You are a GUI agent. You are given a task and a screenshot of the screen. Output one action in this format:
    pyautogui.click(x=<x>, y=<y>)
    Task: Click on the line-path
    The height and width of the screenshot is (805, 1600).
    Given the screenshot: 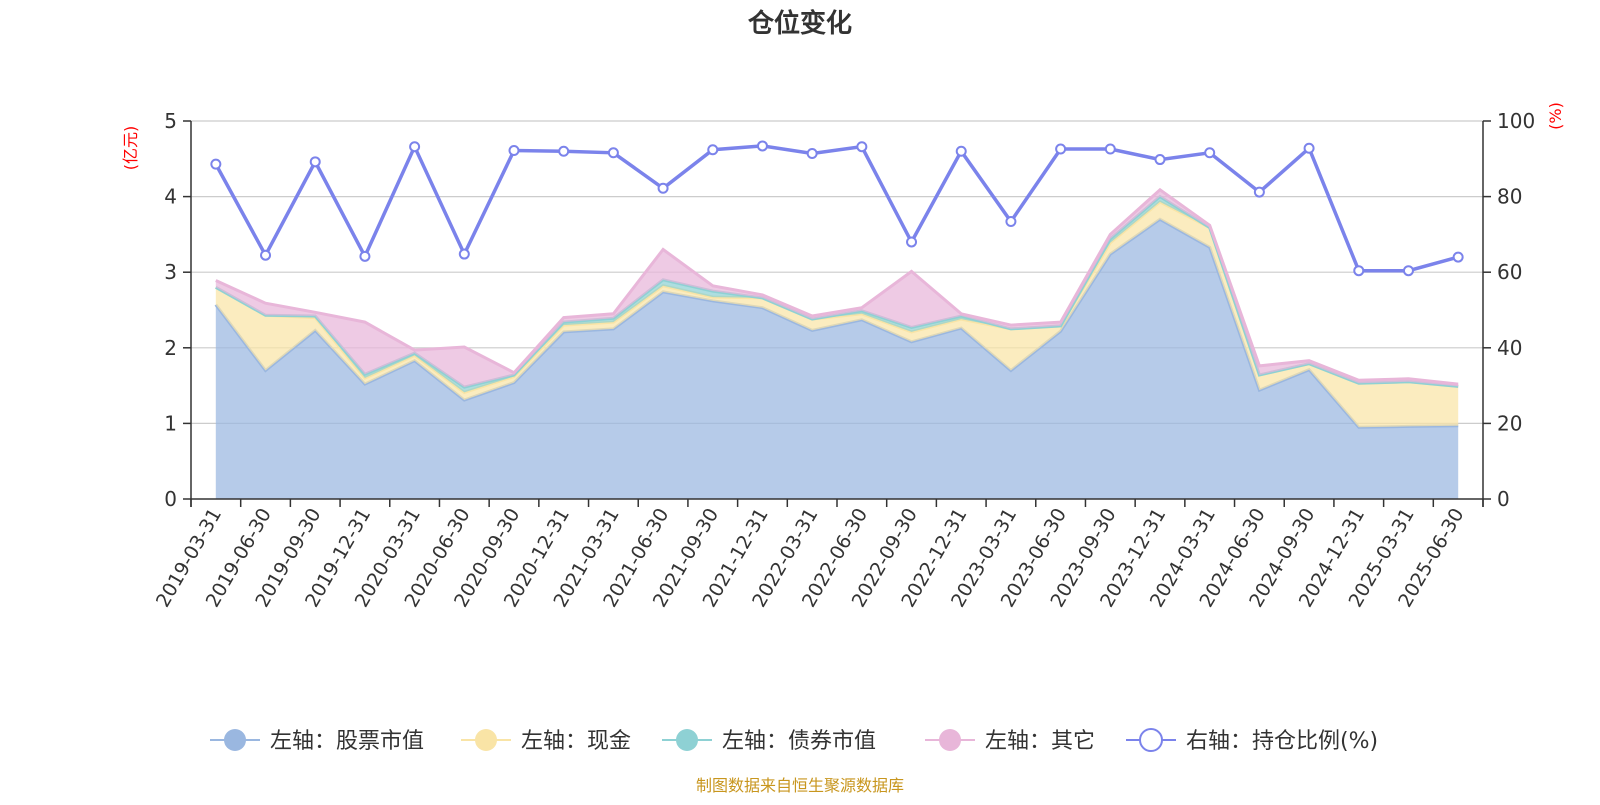 What is the action you would take?
    pyautogui.click(x=836, y=207)
    